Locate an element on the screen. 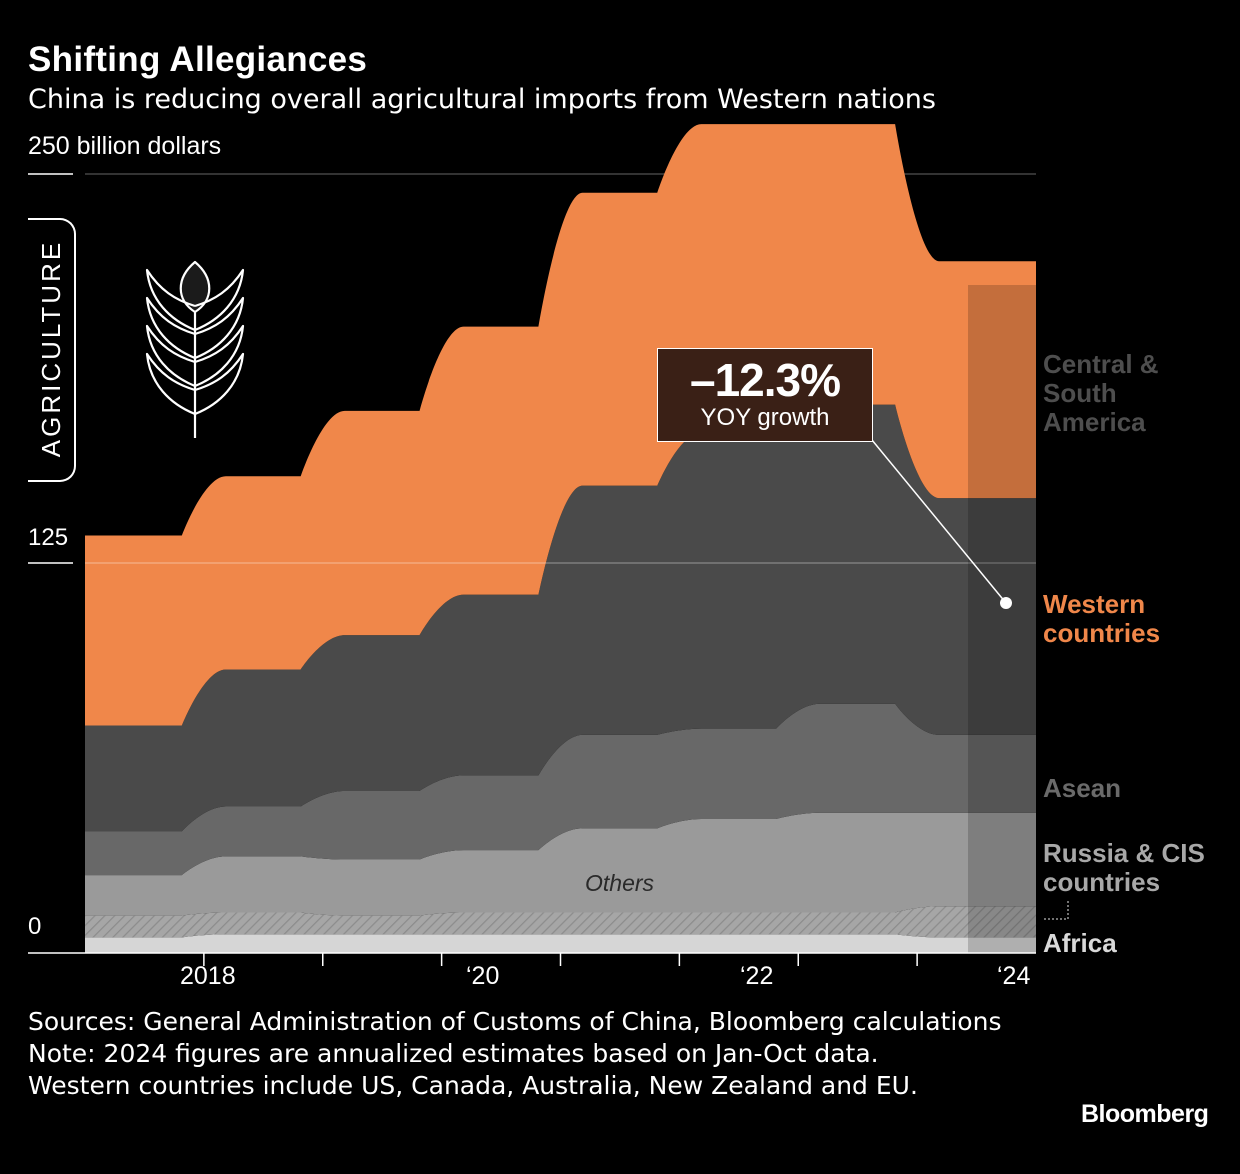  callout-leader is located at coordinates (939, 521).